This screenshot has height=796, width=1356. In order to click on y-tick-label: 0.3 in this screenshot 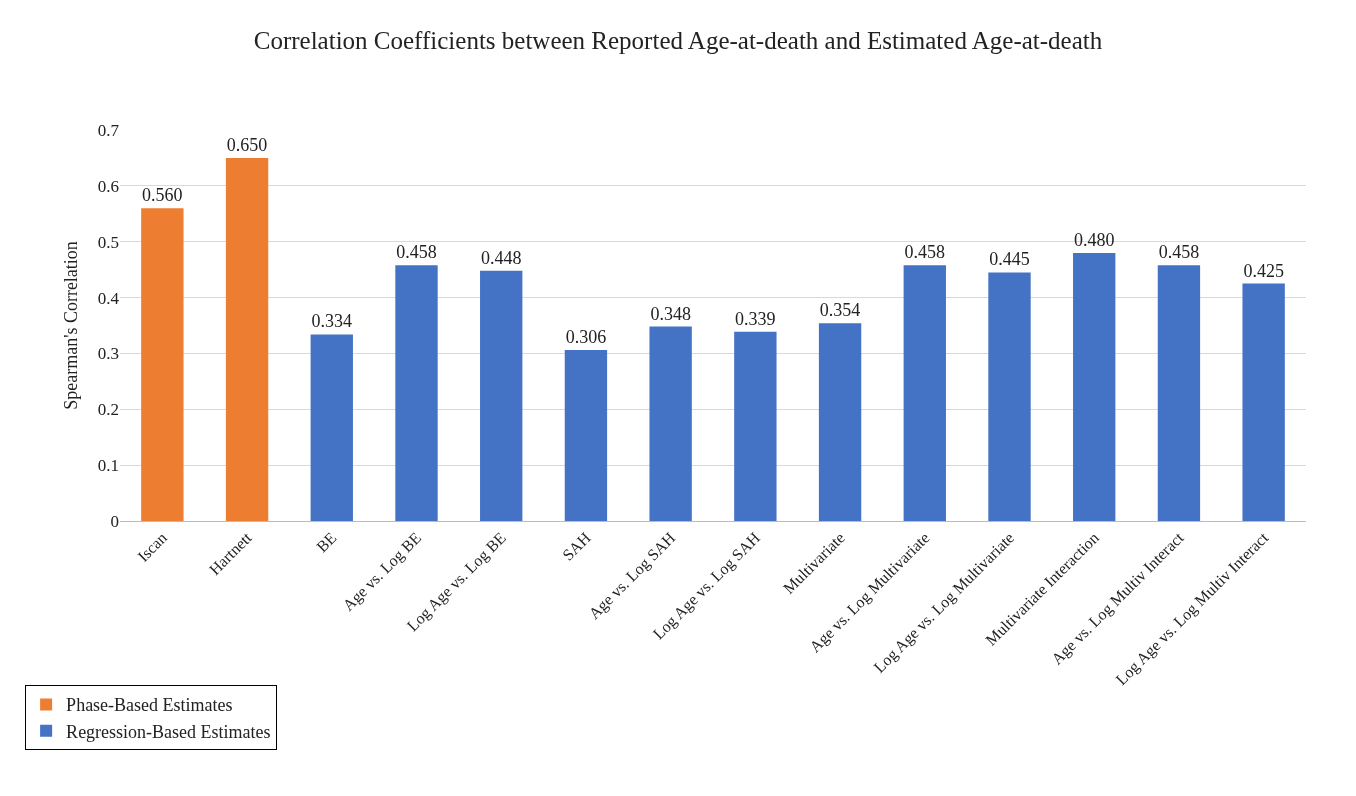, I will do `click(108, 354)`.